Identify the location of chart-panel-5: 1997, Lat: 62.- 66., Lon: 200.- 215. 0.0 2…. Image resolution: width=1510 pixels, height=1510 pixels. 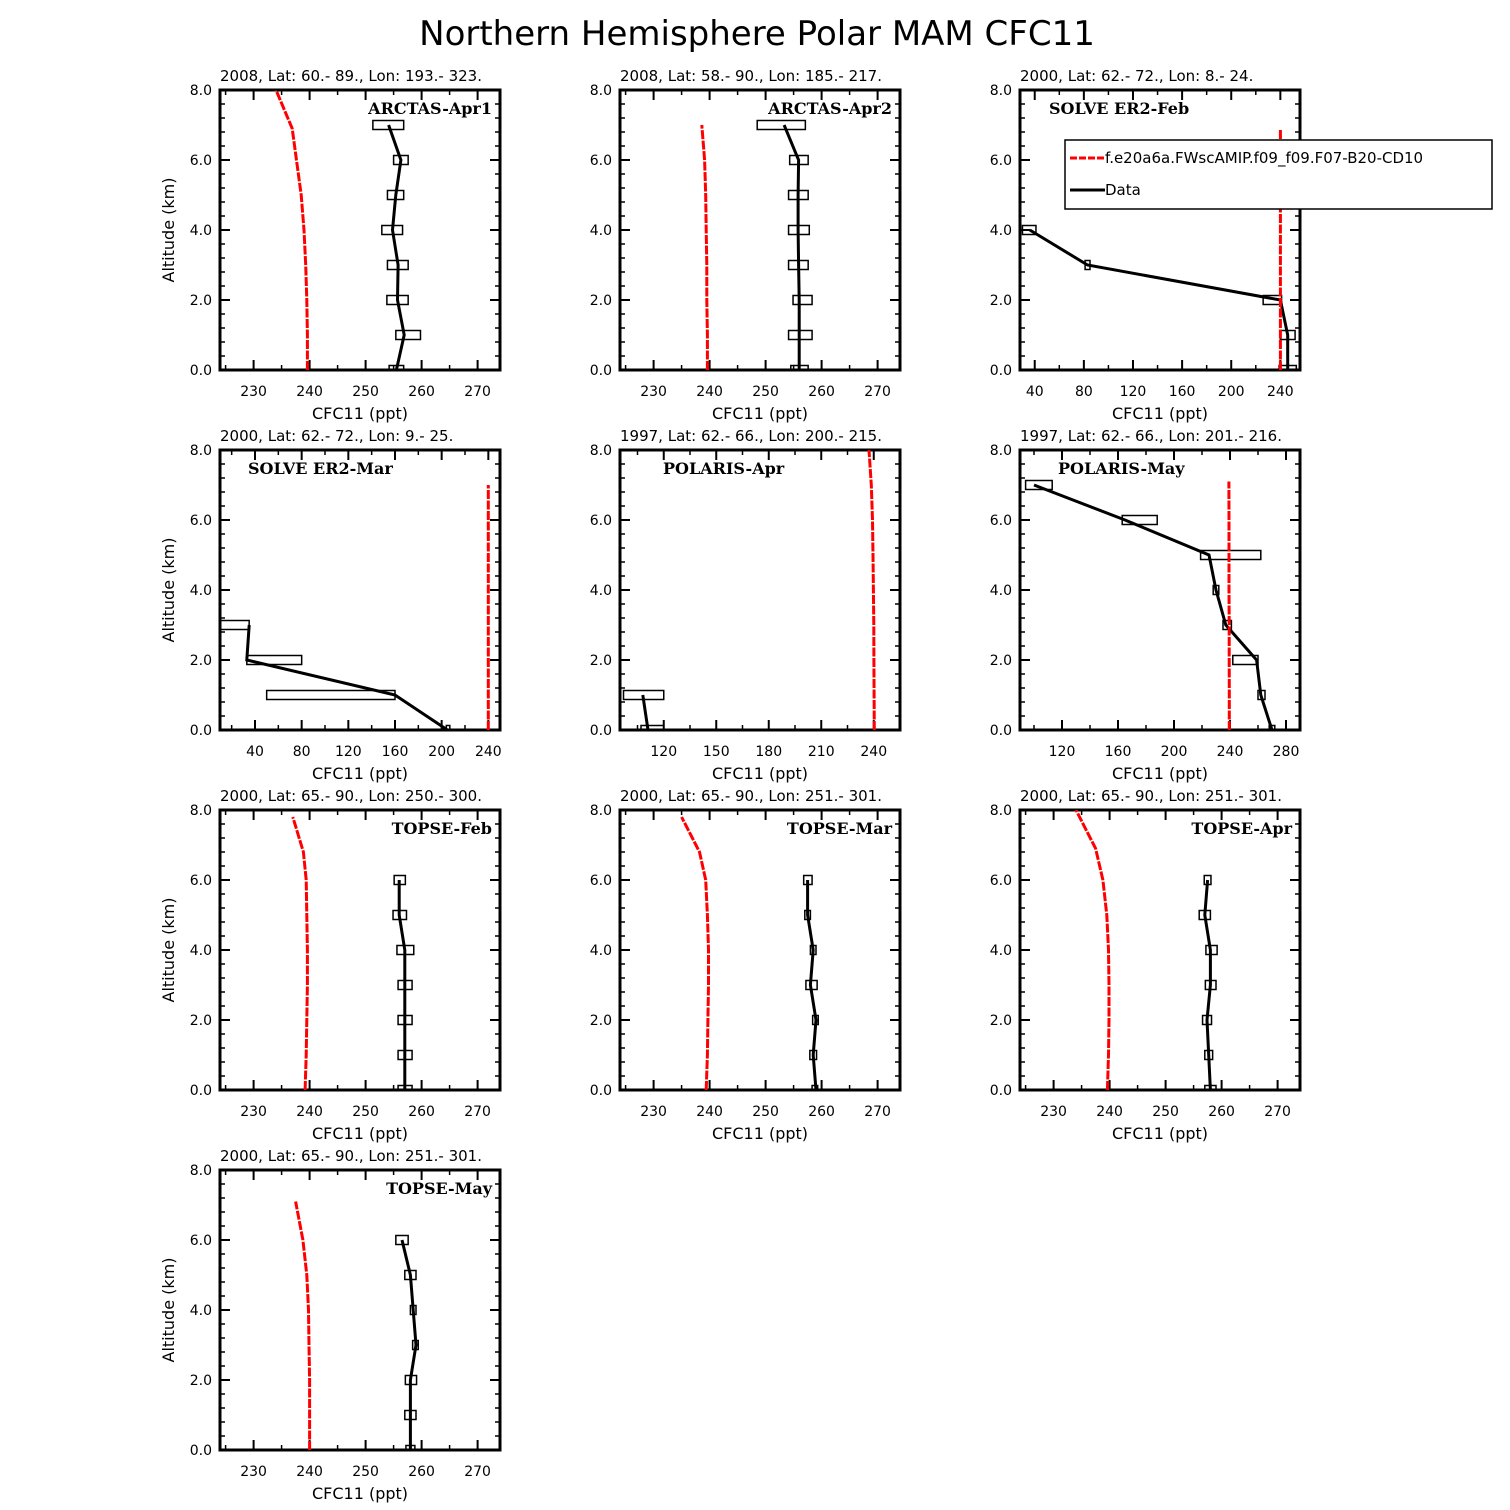
(746, 605).